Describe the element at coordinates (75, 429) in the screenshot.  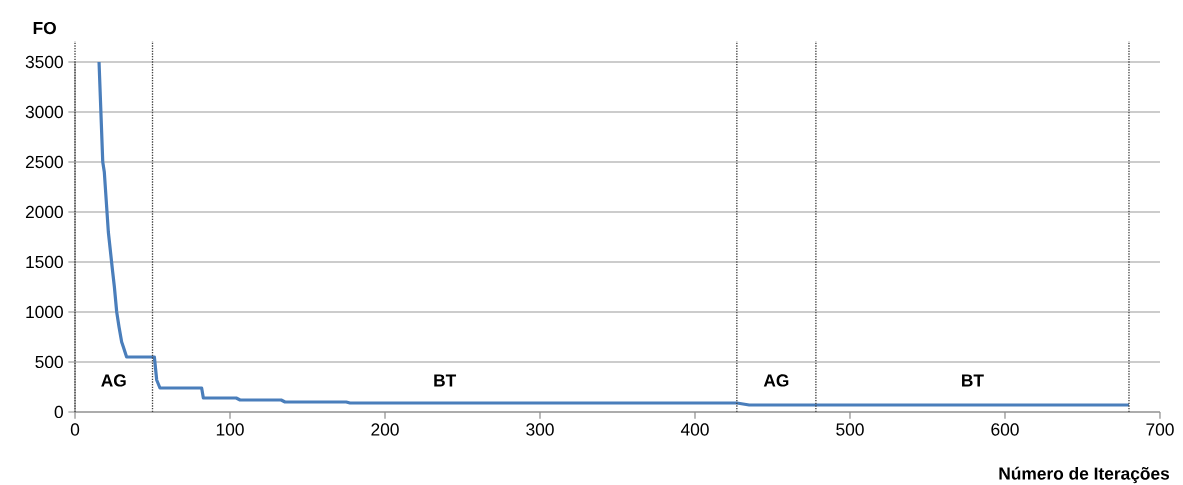
I see `x-tick-label: 0` at that location.